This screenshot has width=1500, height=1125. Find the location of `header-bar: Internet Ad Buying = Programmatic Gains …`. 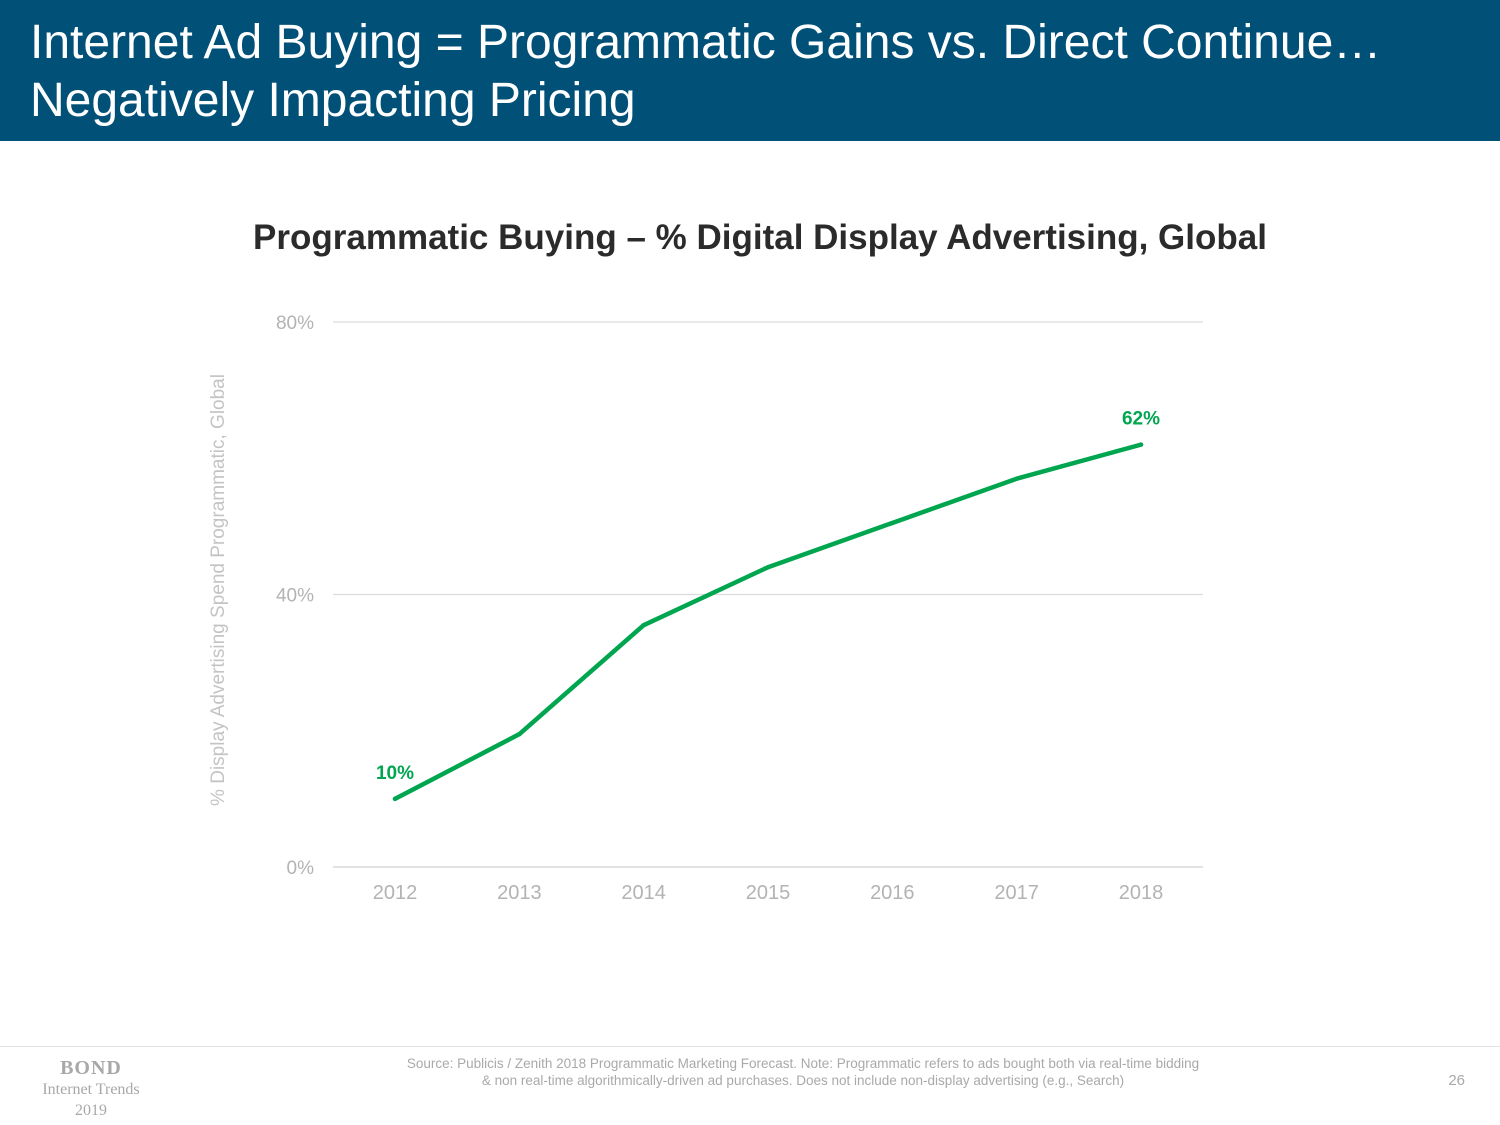

header-bar: Internet Ad Buying = Programmatic Gains … is located at coordinates (750, 70).